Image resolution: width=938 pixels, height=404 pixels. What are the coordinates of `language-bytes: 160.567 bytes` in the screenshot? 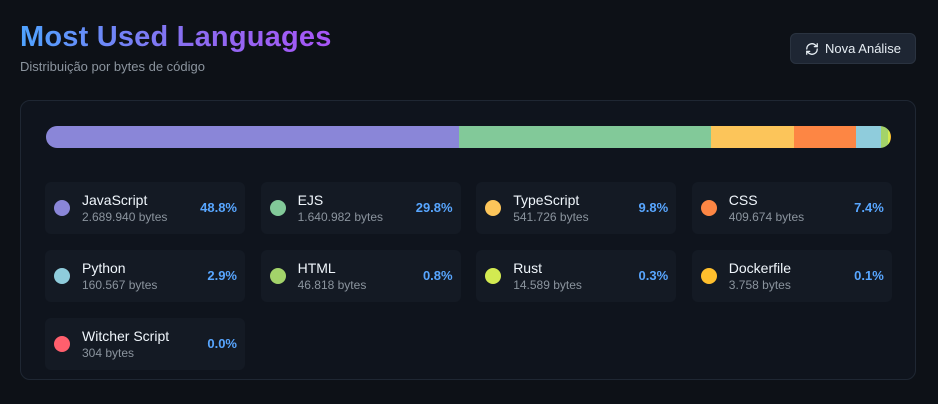 It's located at (120, 285).